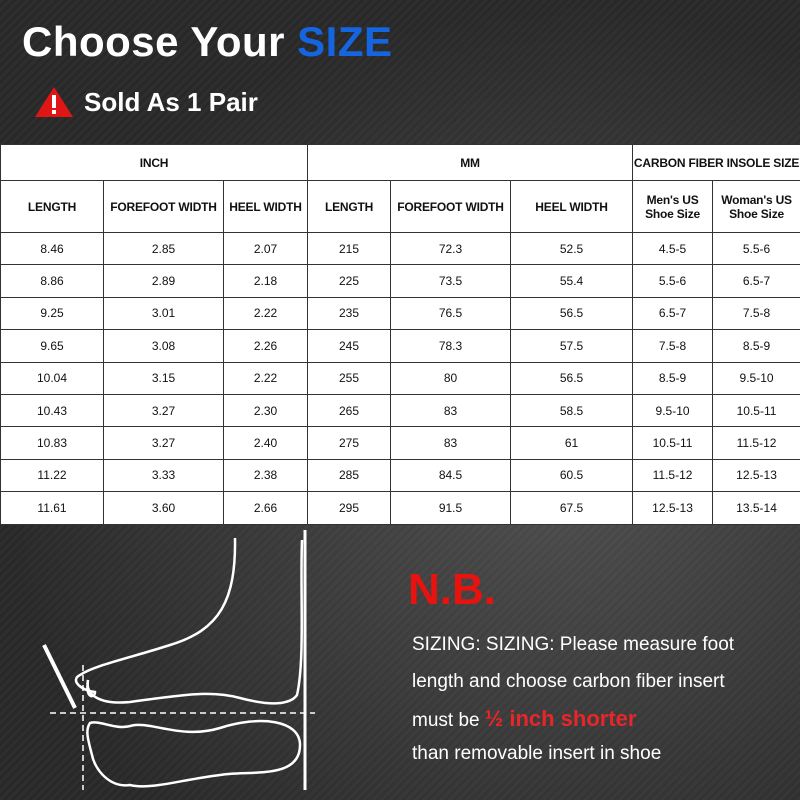  What do you see at coordinates (451, 248) in the screenshot?
I see `table-cell: 72.3` at bounding box center [451, 248].